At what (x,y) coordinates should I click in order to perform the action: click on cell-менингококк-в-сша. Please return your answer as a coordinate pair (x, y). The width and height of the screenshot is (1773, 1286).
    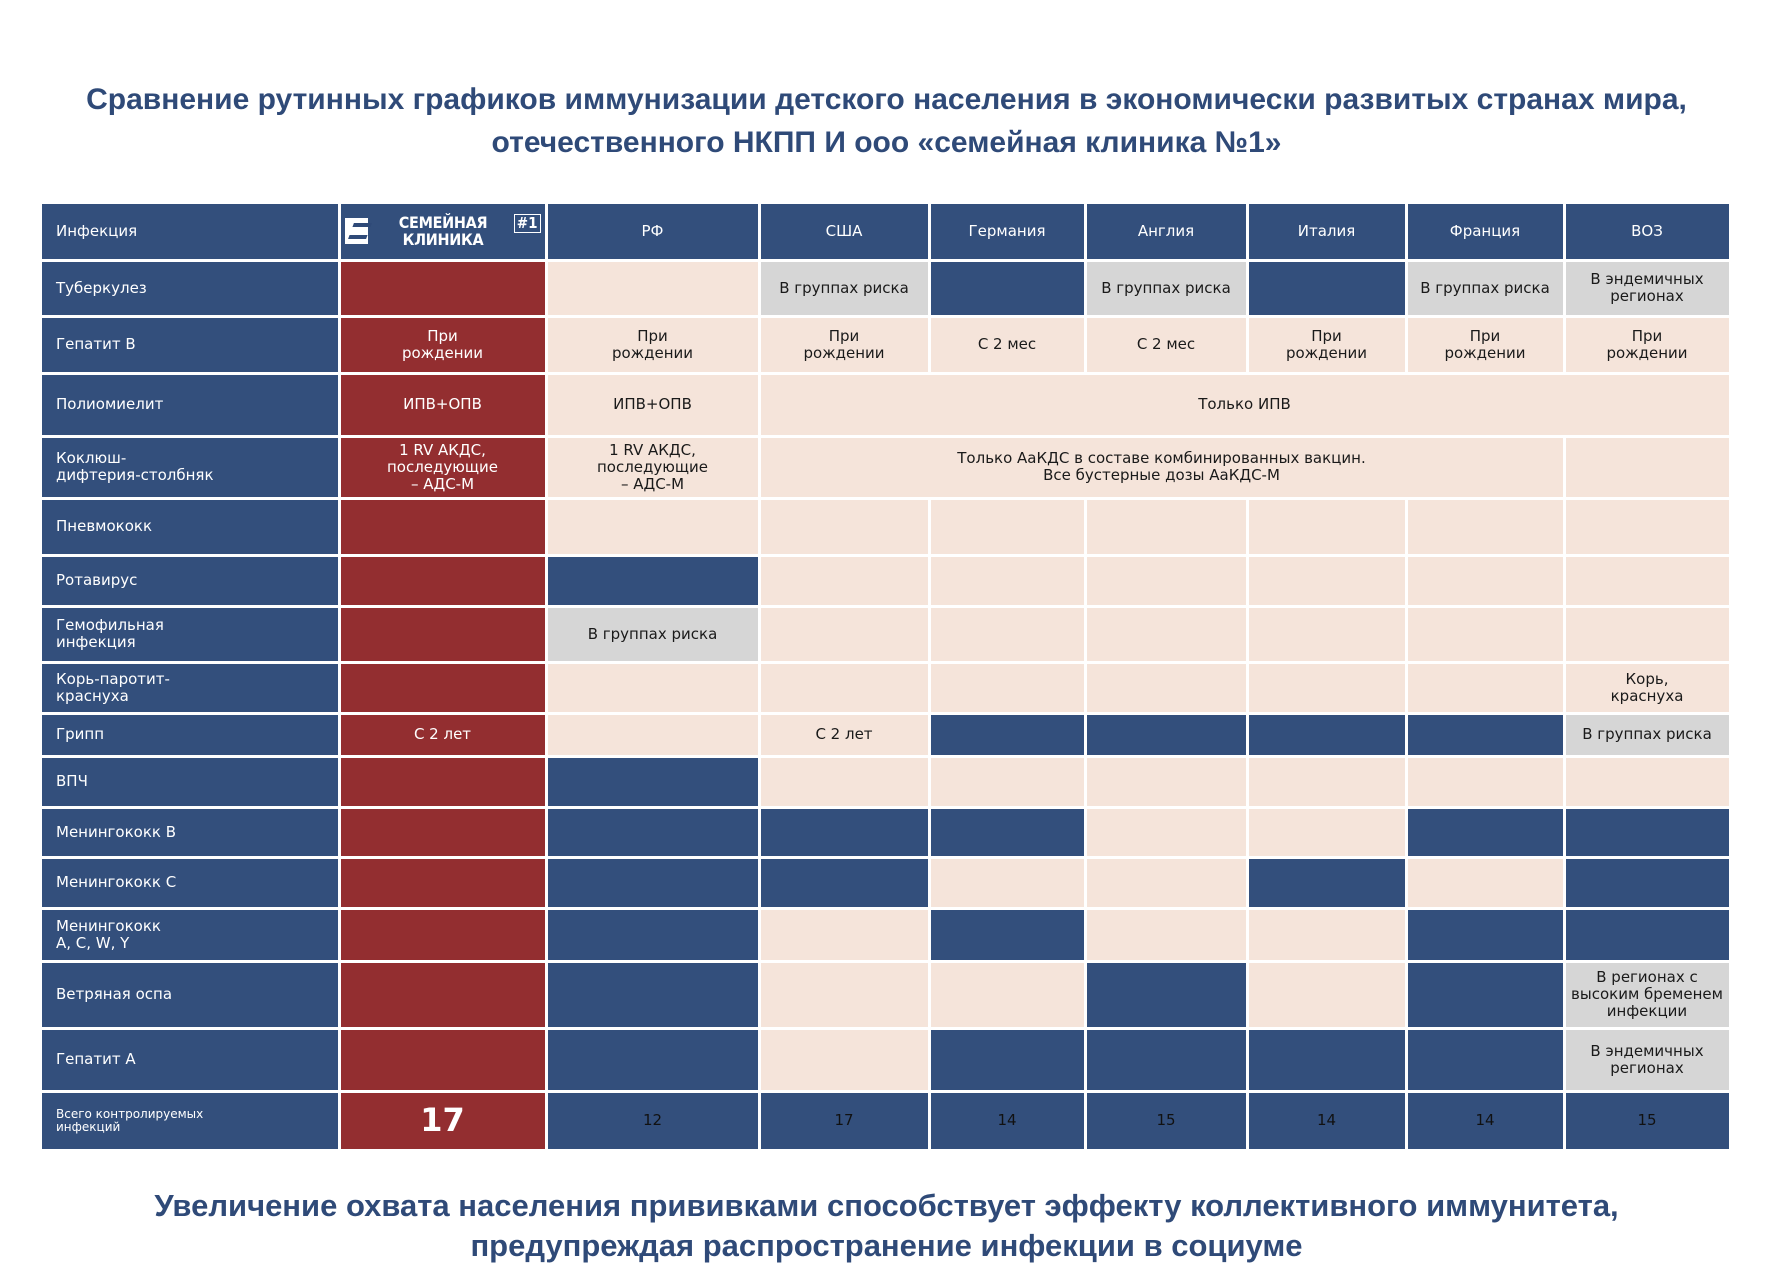
    Looking at the image, I should click on (844, 832).